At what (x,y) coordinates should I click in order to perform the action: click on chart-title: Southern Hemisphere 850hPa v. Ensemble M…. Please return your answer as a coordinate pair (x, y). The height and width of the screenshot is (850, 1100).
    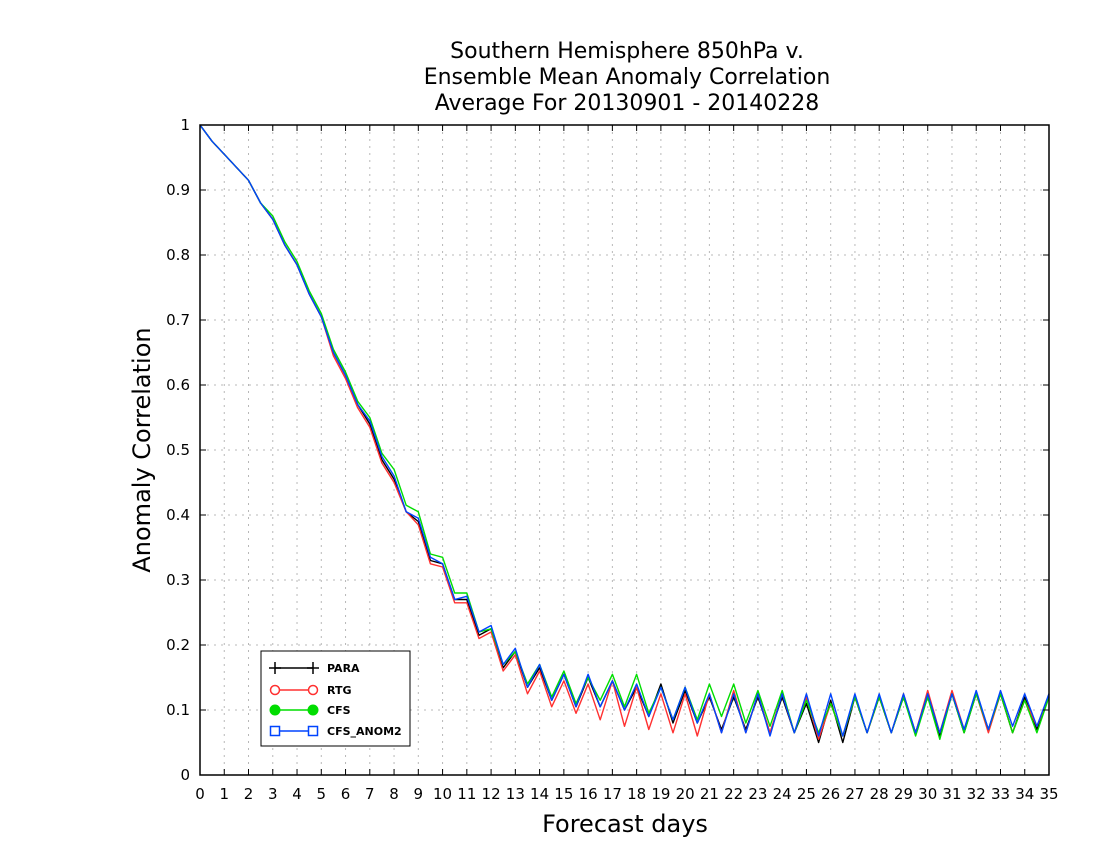
    Looking at the image, I should click on (627, 77).